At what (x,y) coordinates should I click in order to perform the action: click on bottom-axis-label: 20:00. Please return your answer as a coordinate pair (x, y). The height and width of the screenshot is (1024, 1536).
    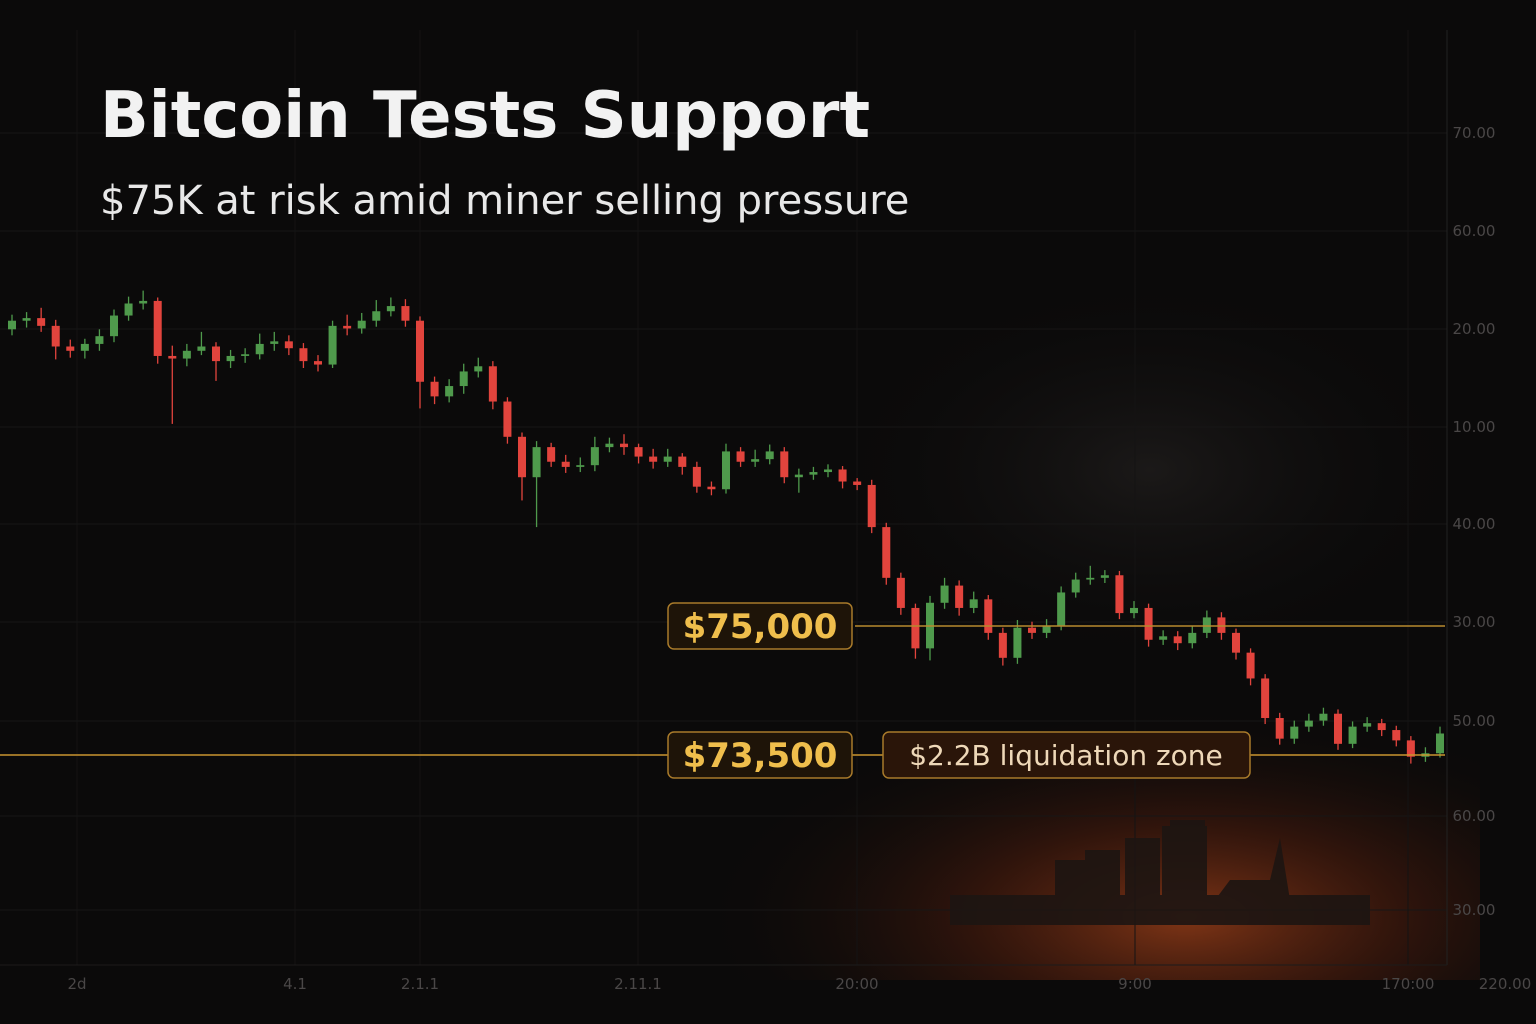
    Looking at the image, I should click on (856, 984).